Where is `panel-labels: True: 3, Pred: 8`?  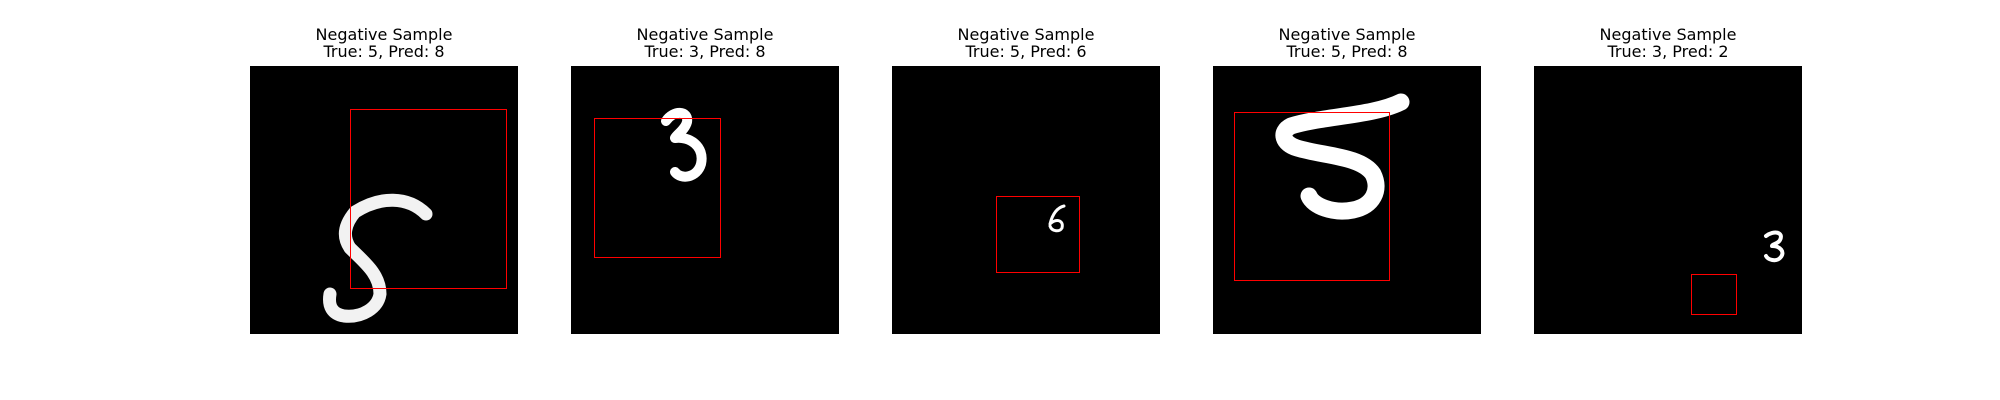
panel-labels: True: 3, Pred: 8 is located at coordinates (705, 51).